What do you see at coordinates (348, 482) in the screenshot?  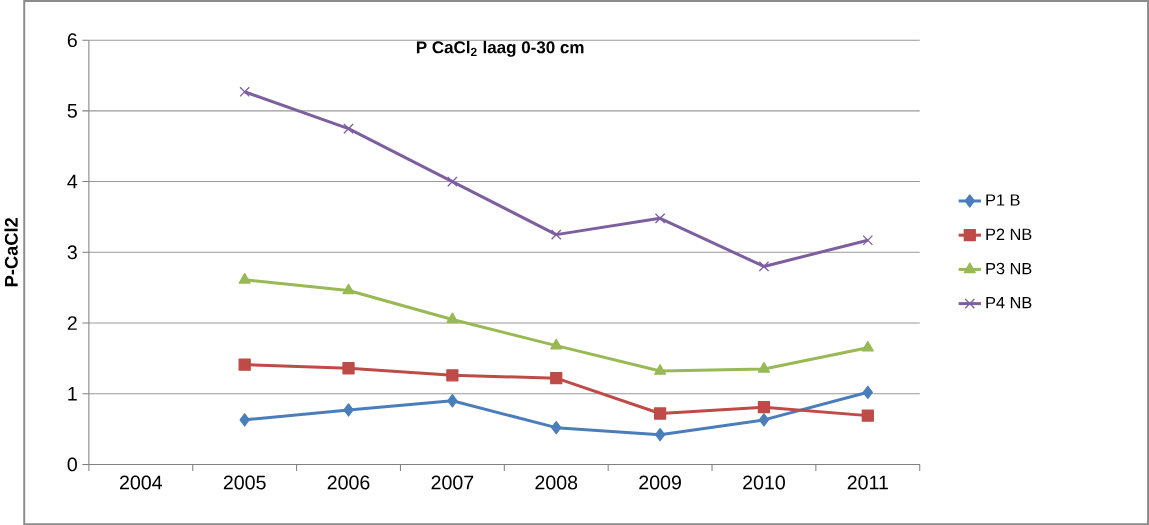 I see `x-tick-label: 2006` at bounding box center [348, 482].